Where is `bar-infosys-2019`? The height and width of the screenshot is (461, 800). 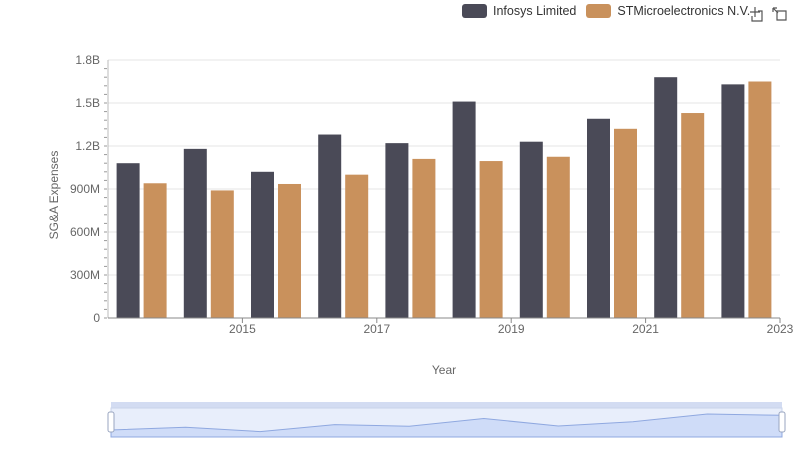 bar-infosys-2019 is located at coordinates (464, 209).